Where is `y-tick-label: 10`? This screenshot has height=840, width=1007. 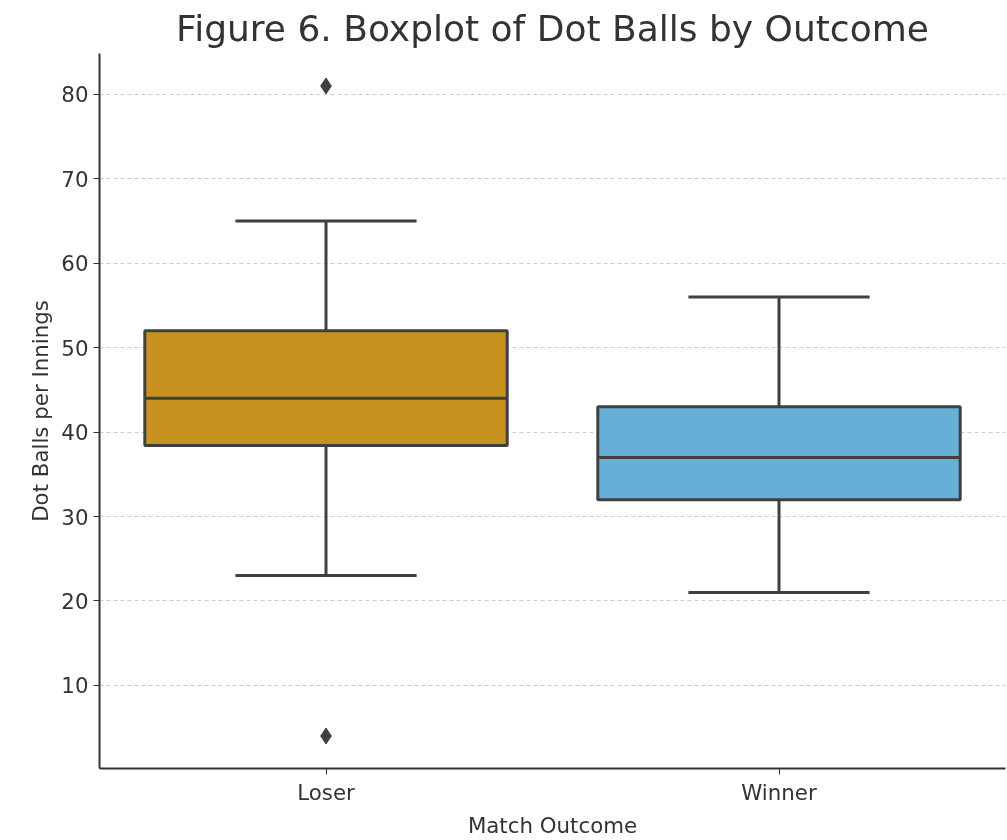 y-tick-label: 10 is located at coordinates (75, 686).